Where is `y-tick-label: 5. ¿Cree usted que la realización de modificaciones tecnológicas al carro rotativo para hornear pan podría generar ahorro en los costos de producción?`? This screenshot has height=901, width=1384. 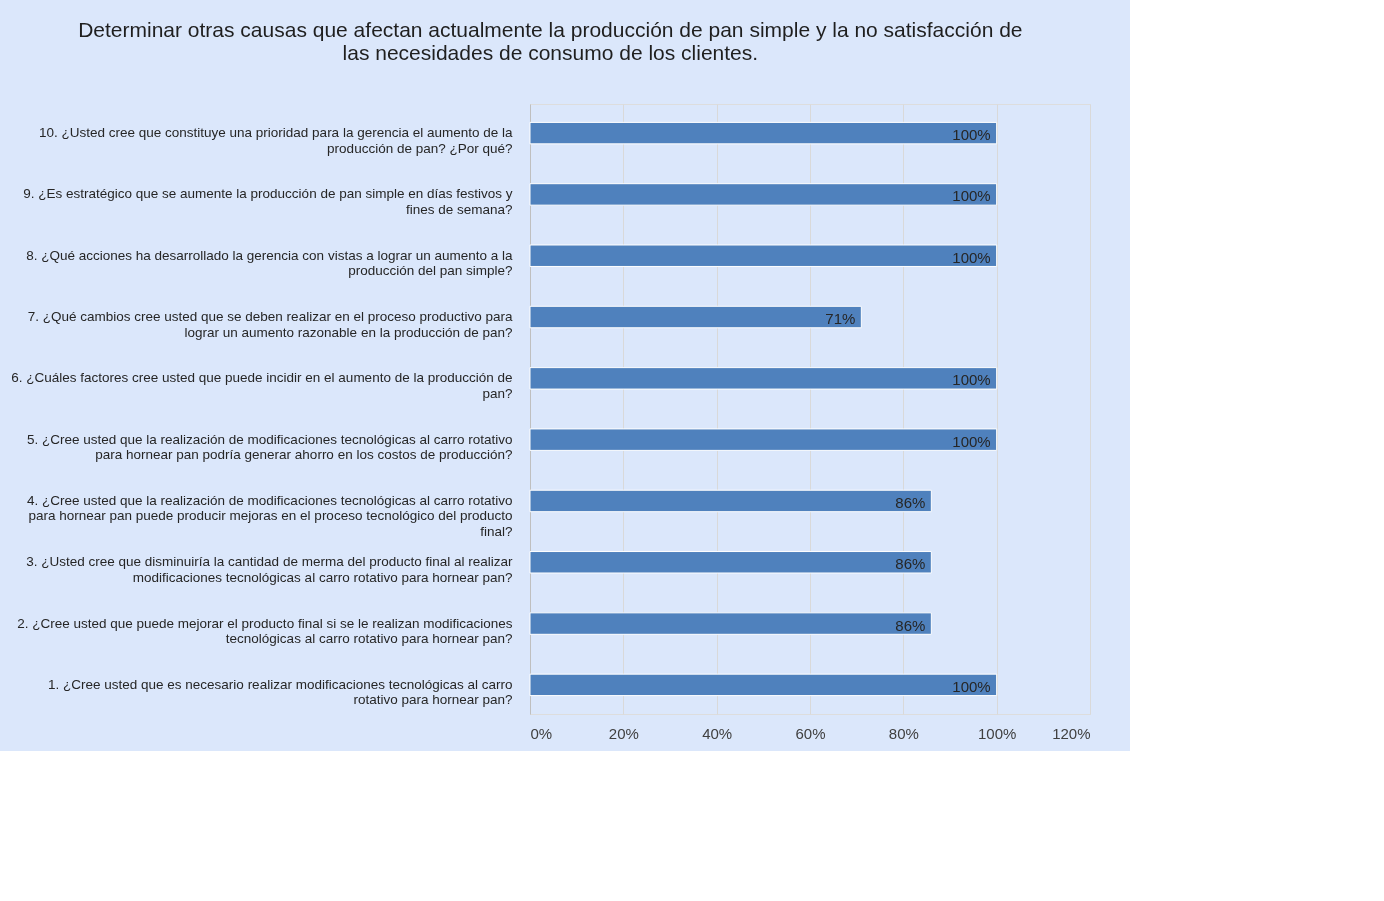 y-tick-label: 5. ¿Cree usted que la realización de modificaciones tecnológicas al carro rotativo para hornear pan podría generar ahorro en los costos de producción? is located at coordinates (269, 447).